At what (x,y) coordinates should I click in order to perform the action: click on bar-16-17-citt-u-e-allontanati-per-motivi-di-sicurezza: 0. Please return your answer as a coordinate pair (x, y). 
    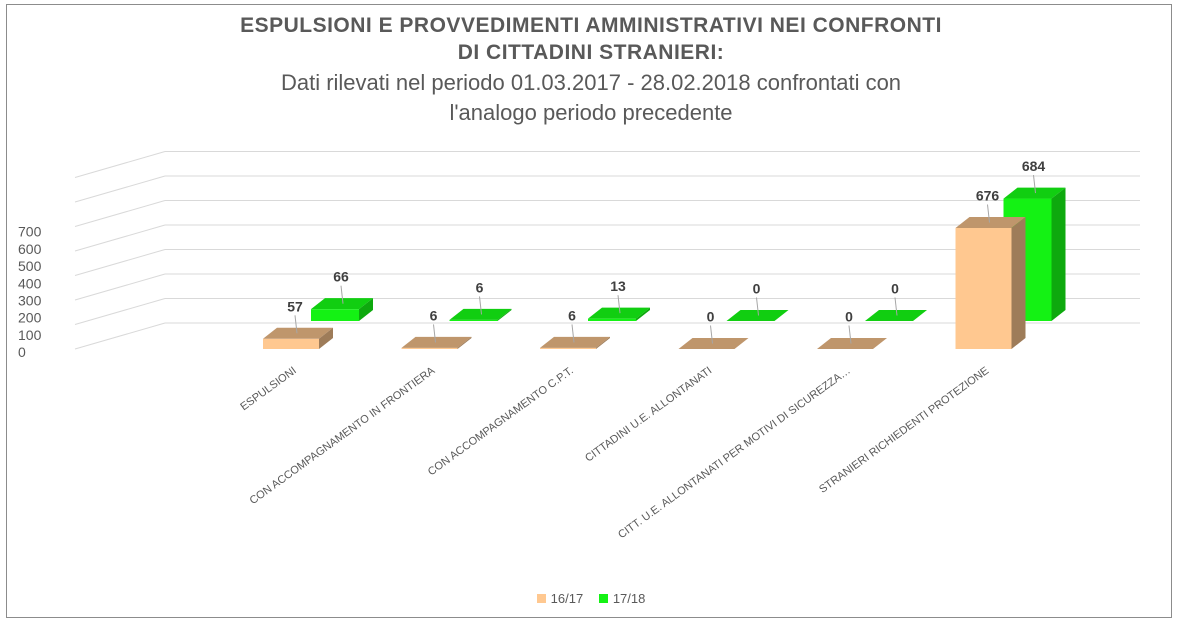
    Looking at the image, I should click on (852, 329).